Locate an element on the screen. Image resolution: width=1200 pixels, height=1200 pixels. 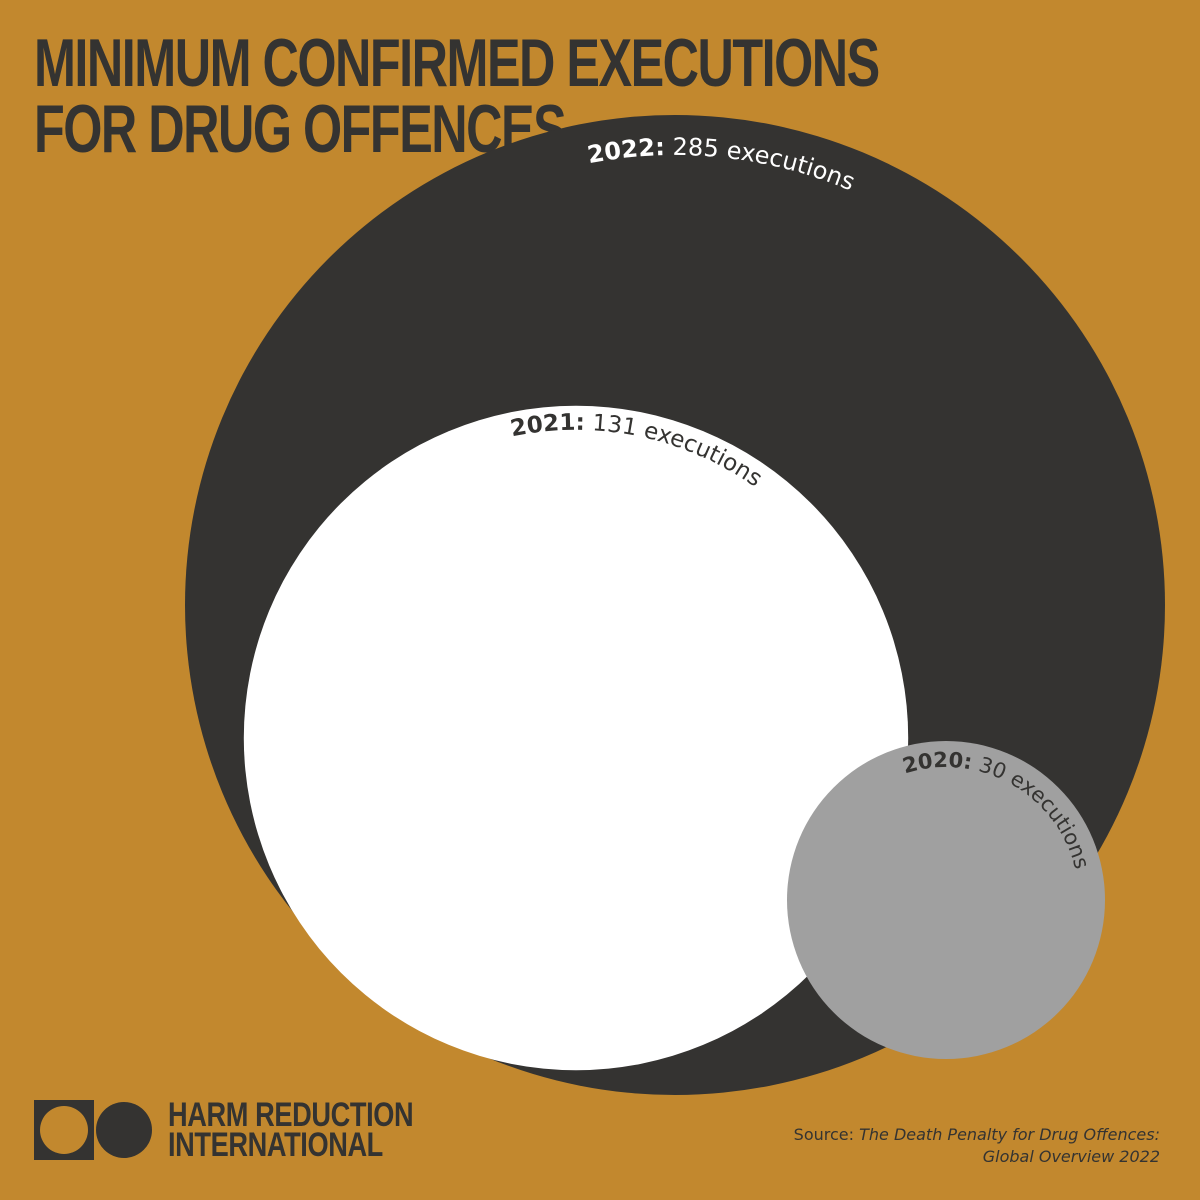
logo-line-1: HARM REDUCTION is located at coordinates (291, 1115).